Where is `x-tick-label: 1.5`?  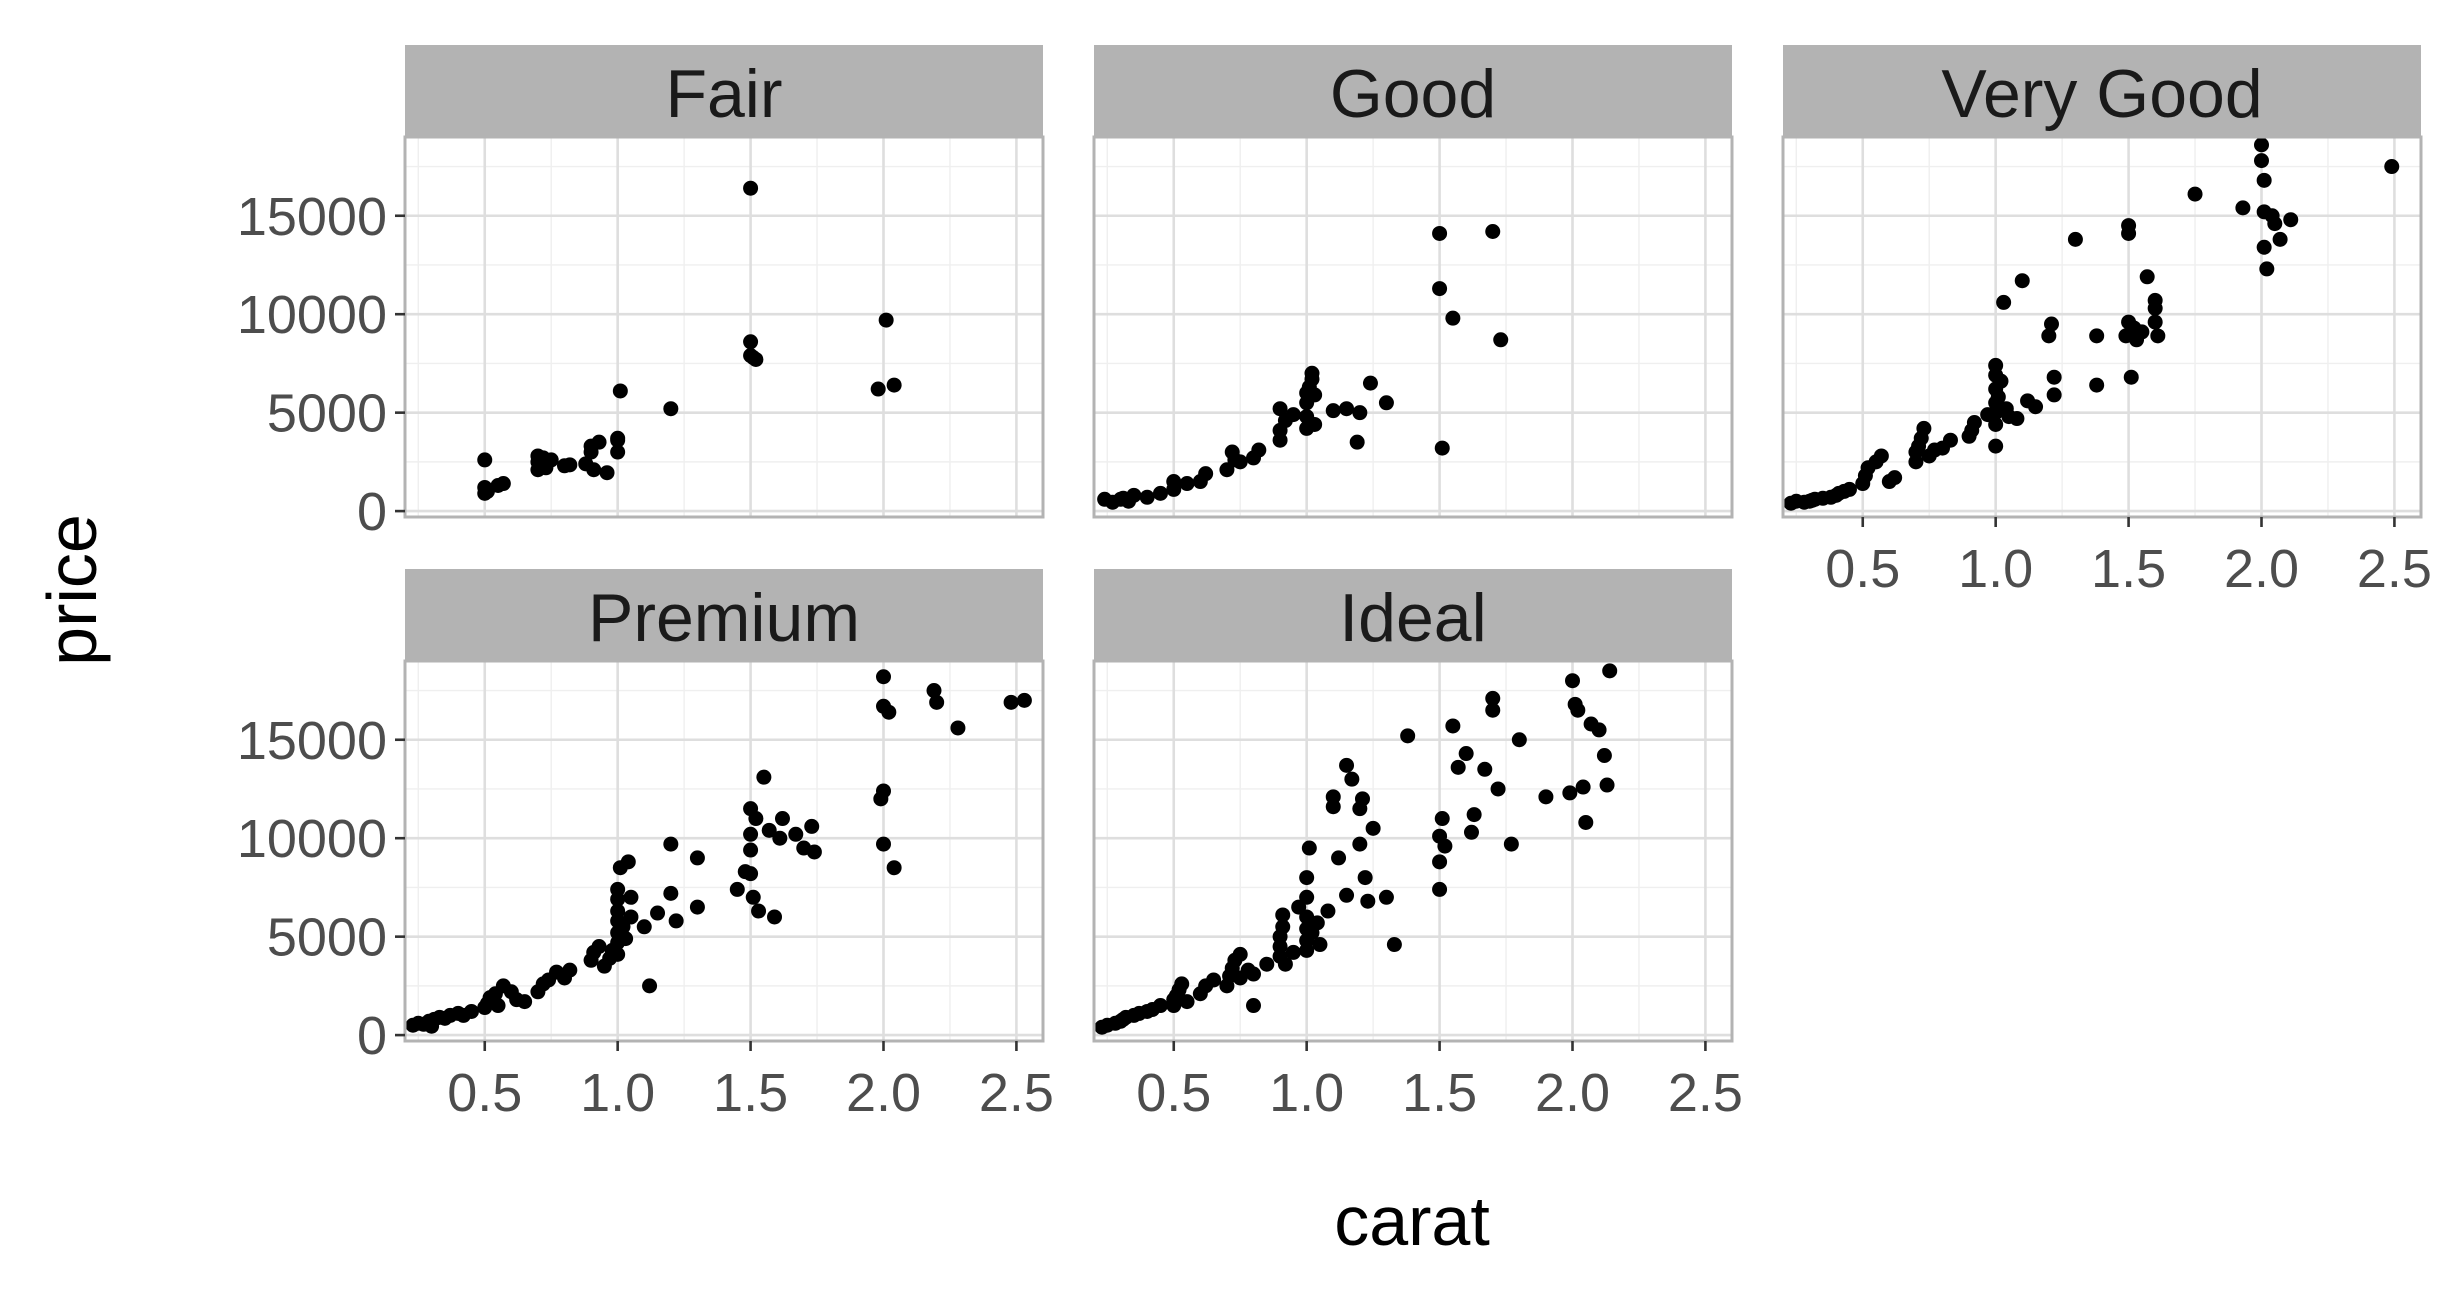
x-tick-label: 1.5 is located at coordinates (2128, 569).